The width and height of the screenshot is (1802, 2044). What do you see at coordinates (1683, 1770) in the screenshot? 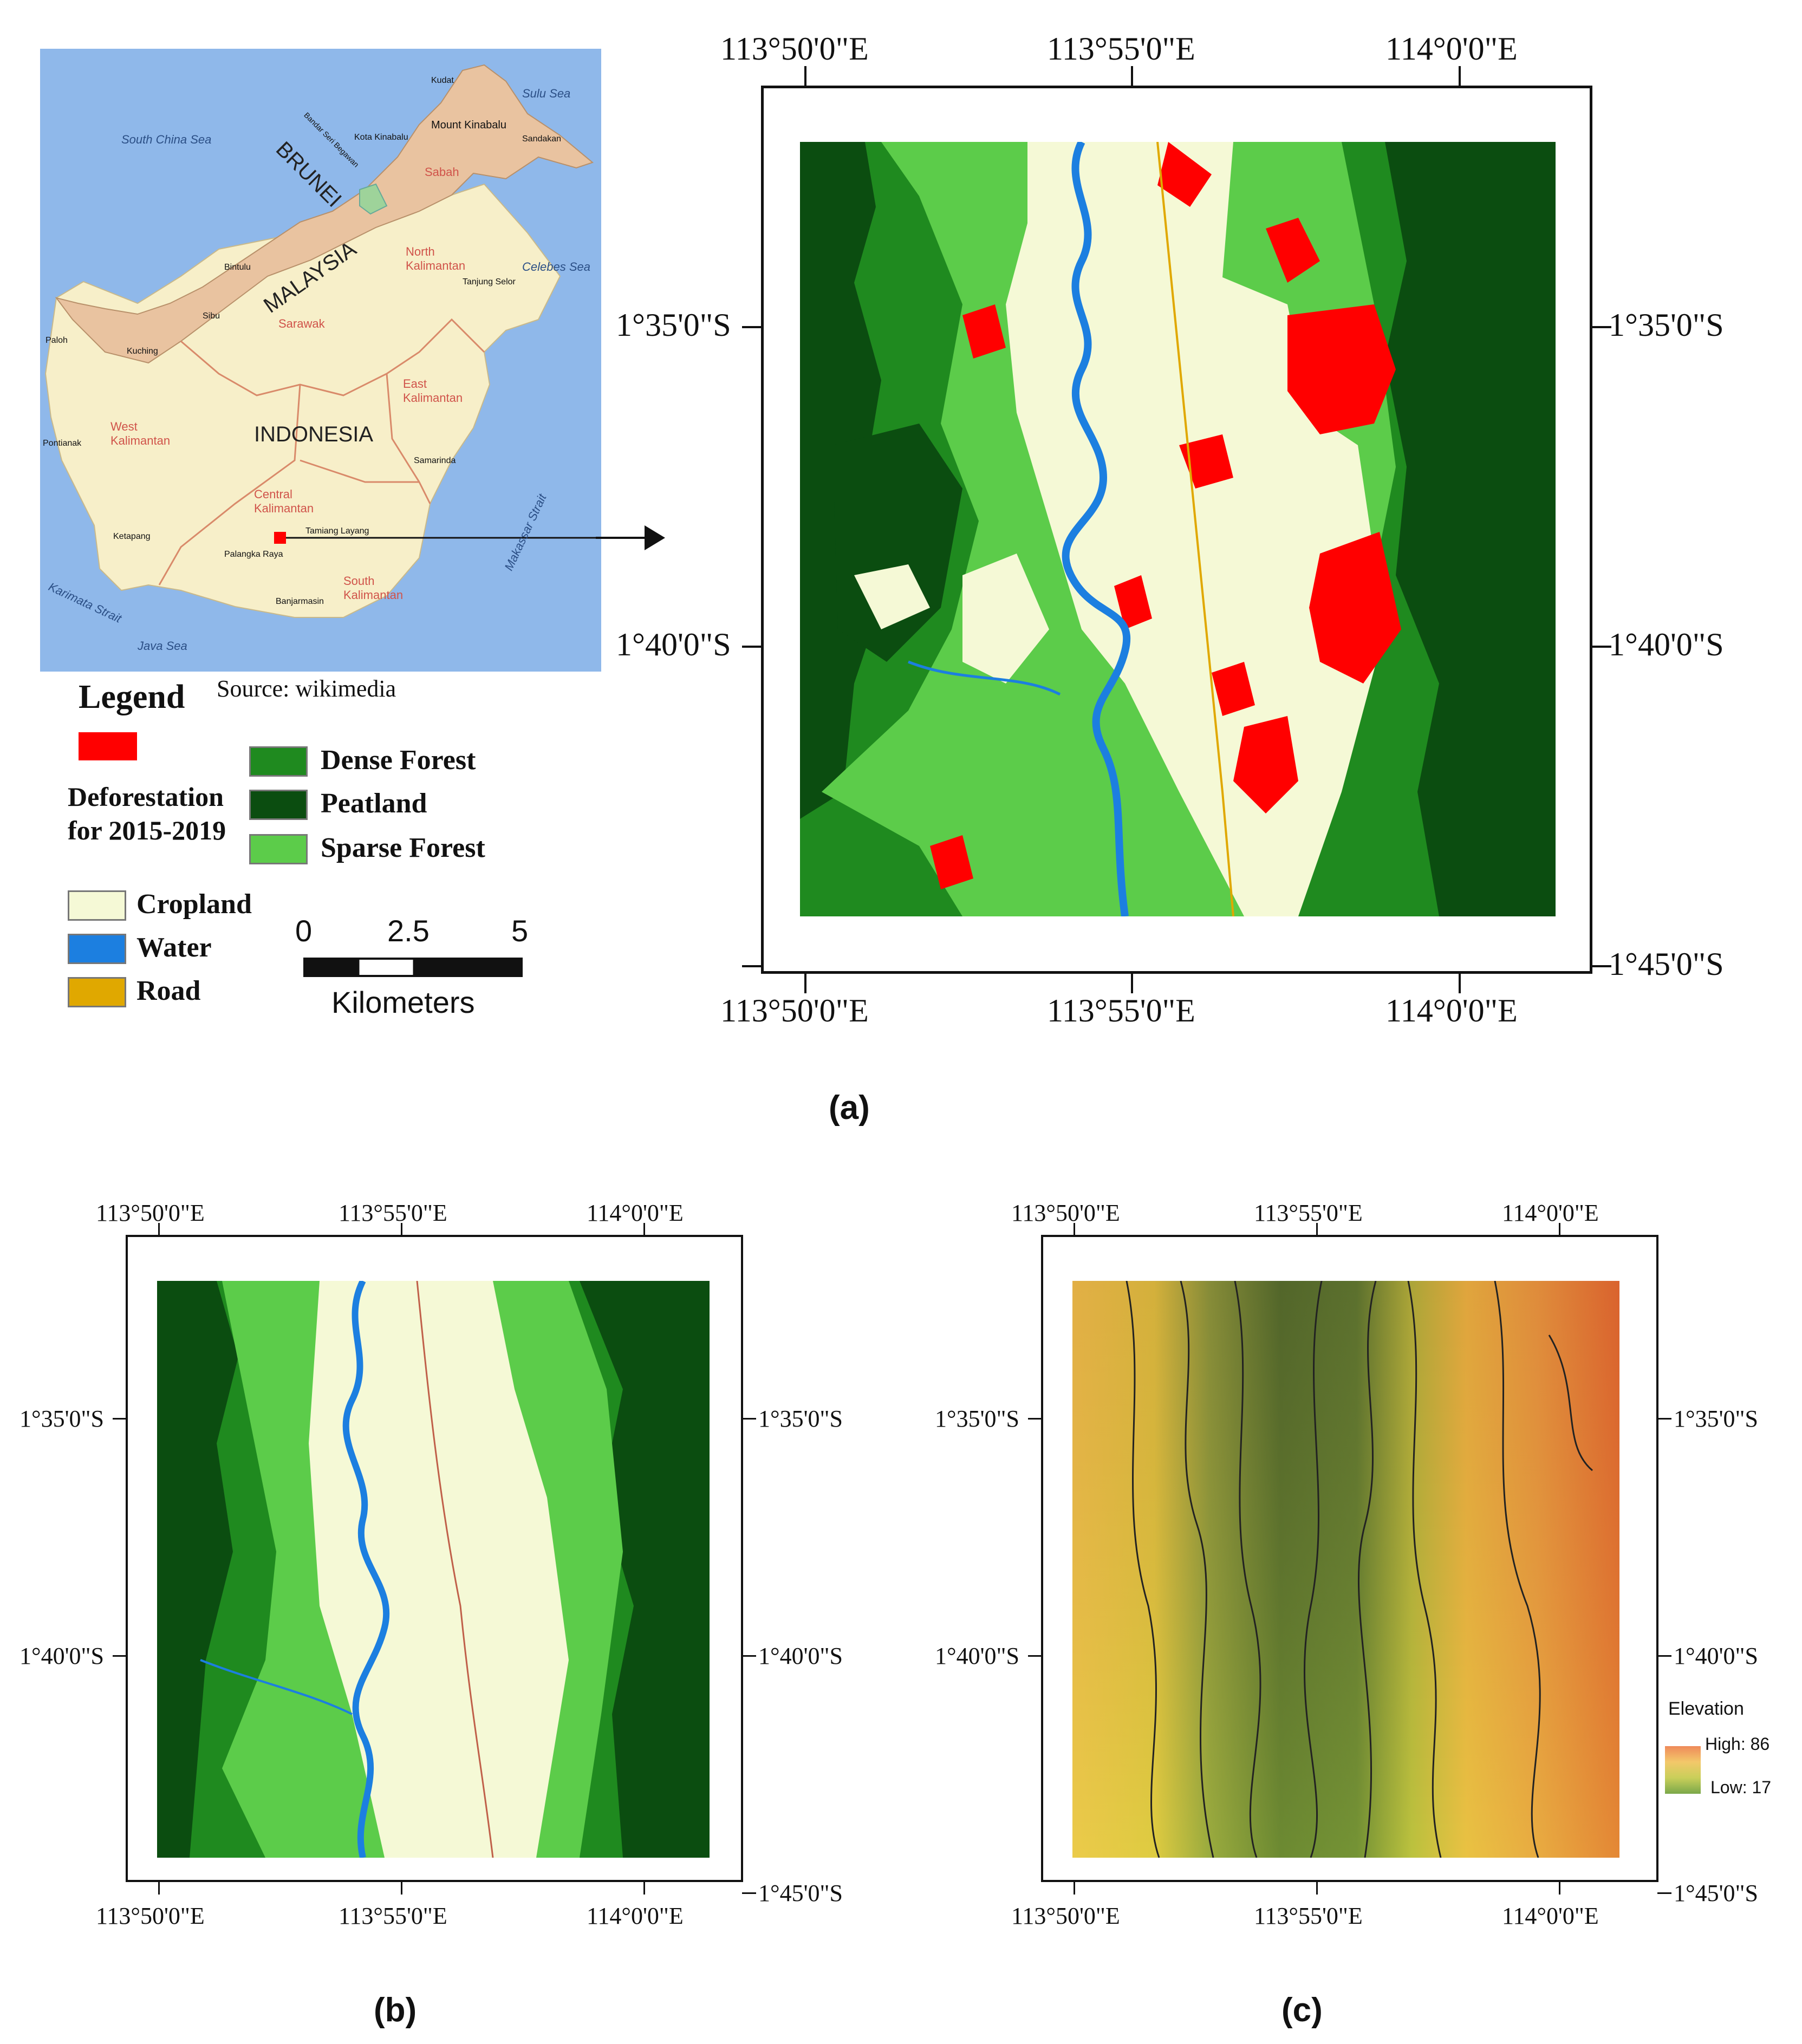
I see `elevation-color-ramp` at bounding box center [1683, 1770].